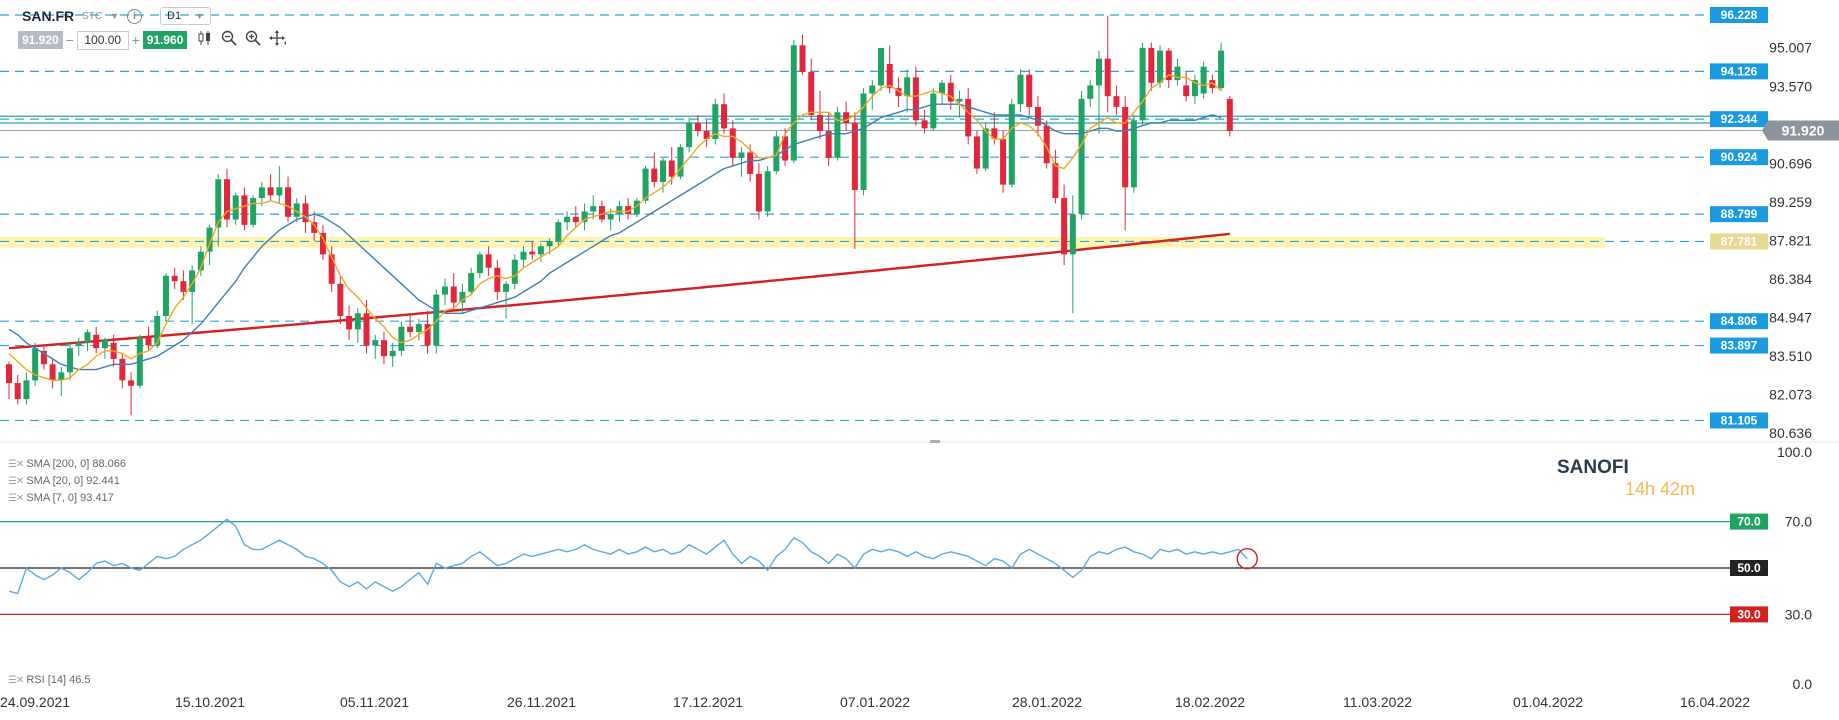 The width and height of the screenshot is (1839, 720). Describe the element at coordinates (64, 481) in the screenshot. I see `legend-sma20: ☰✕ SMA [20, 0] 92.441` at that location.